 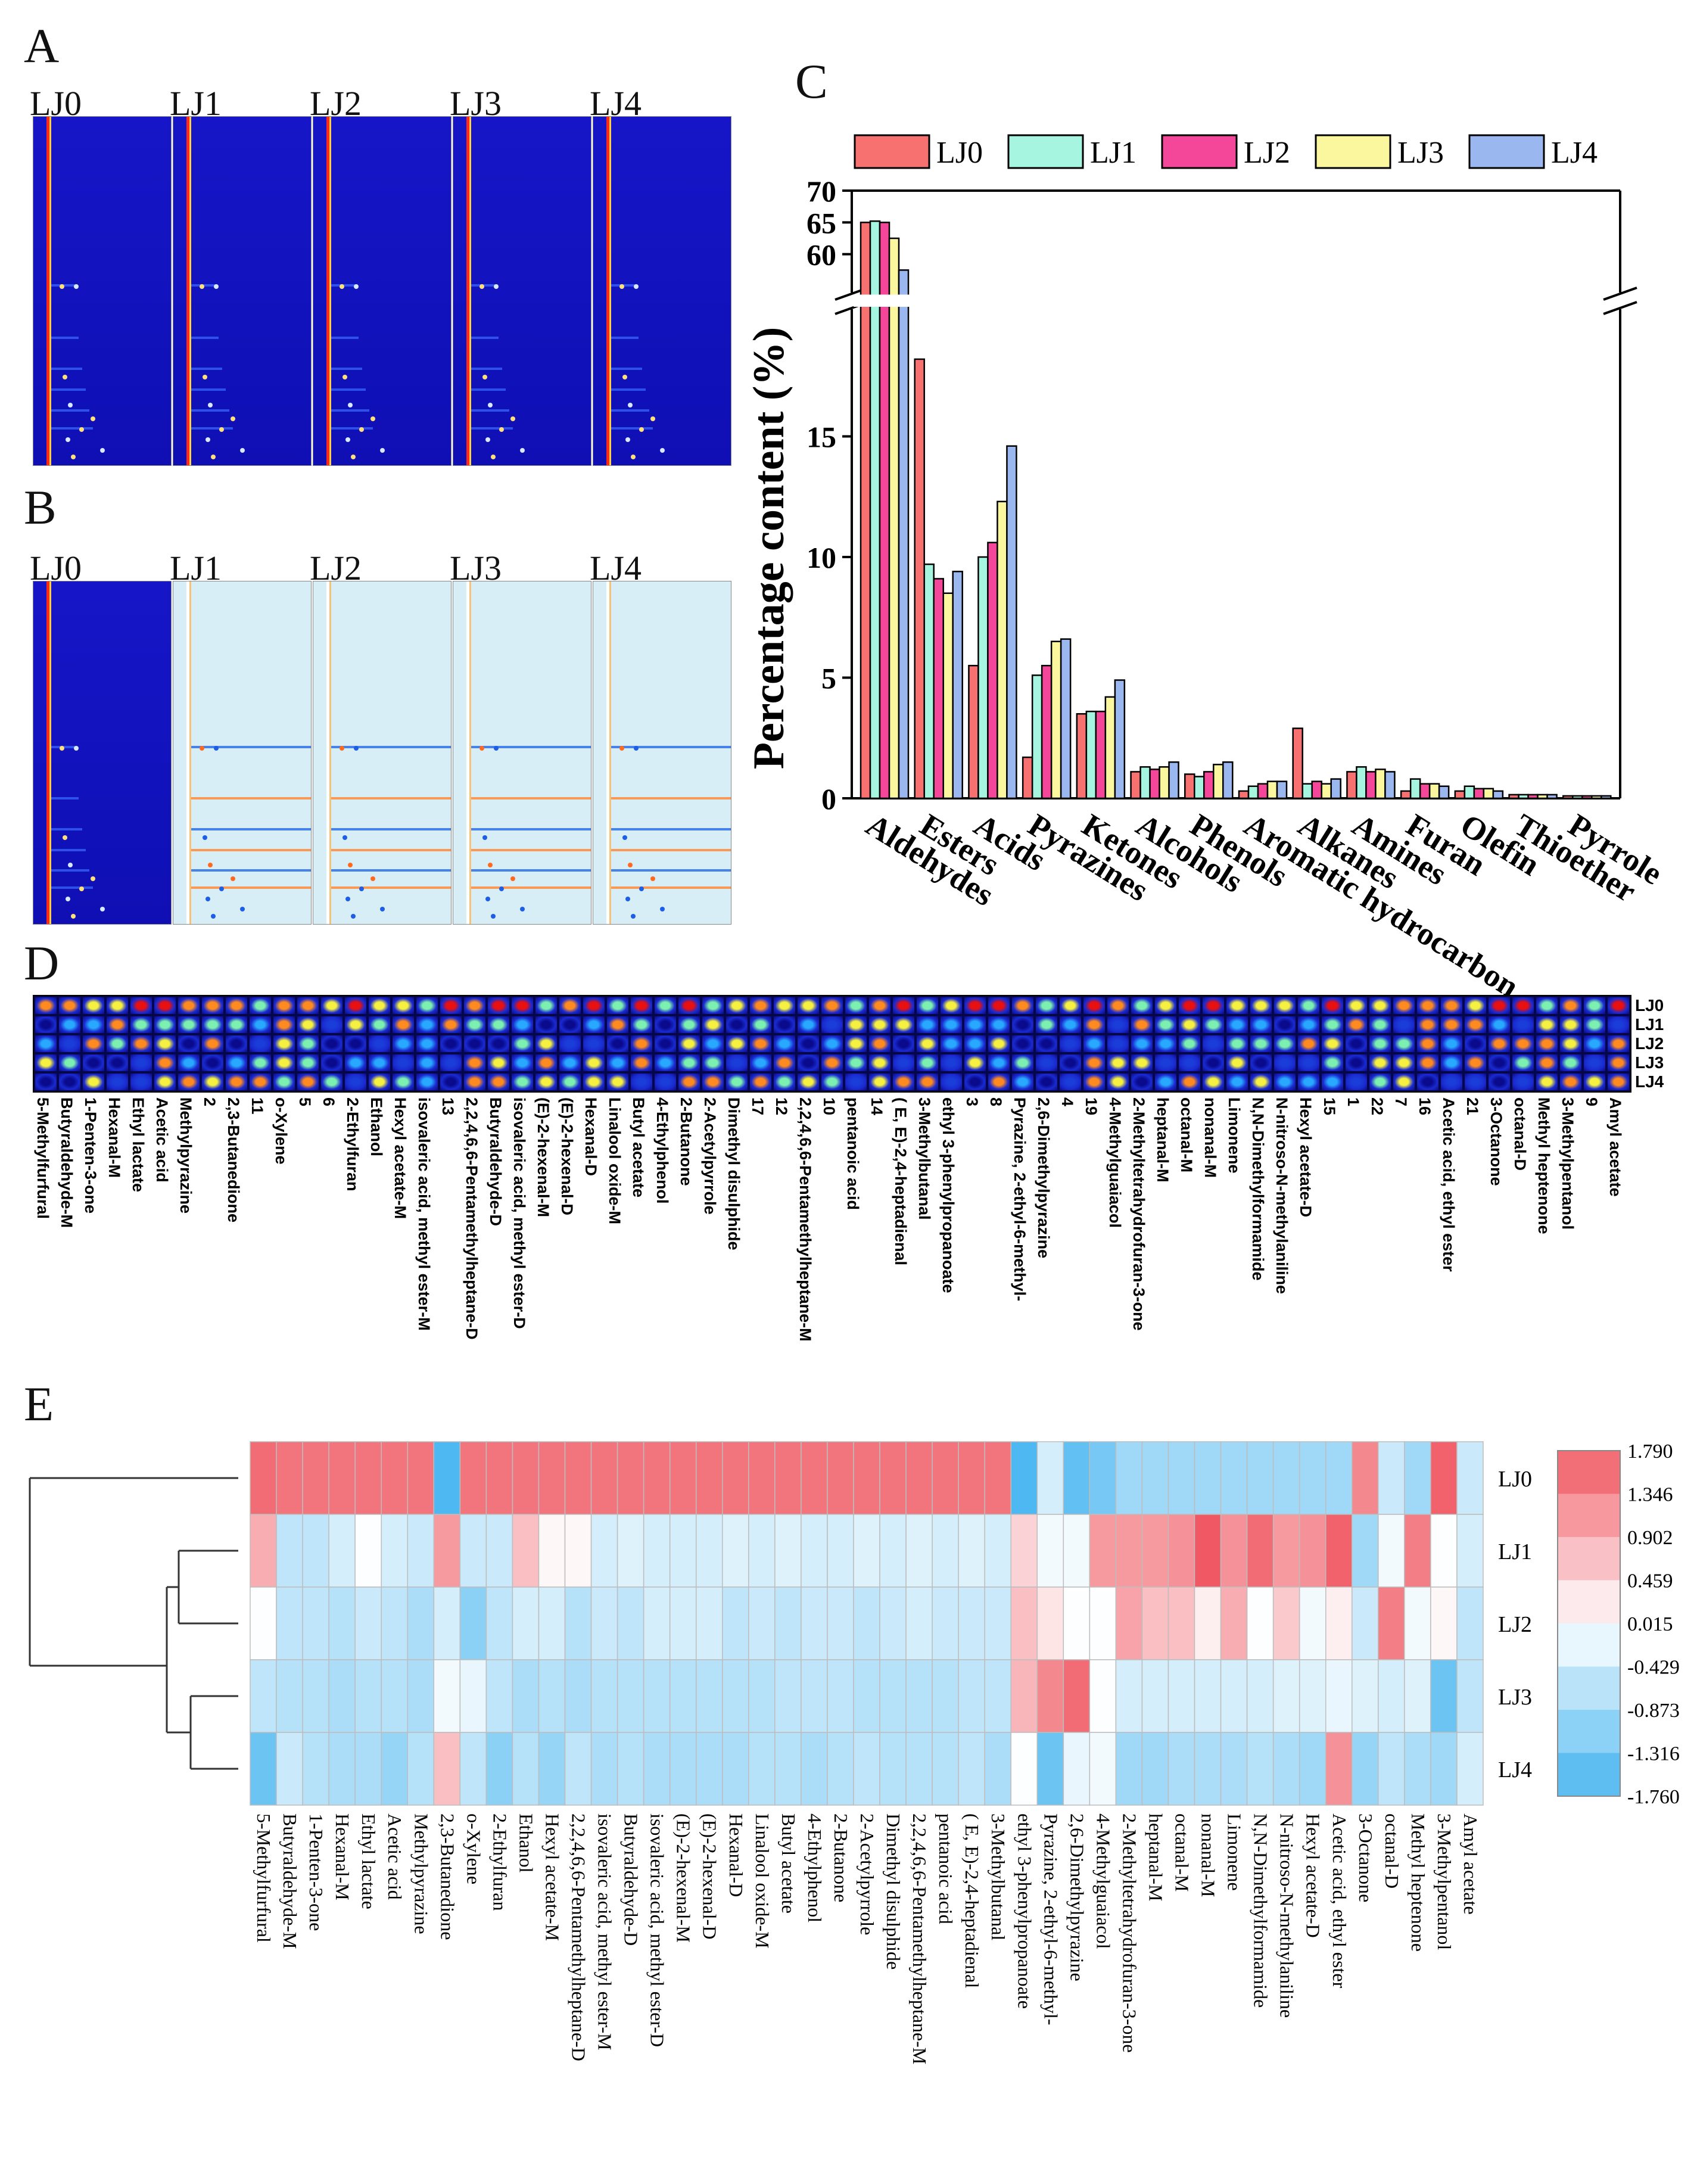 What do you see at coordinates (821, 191) in the screenshot?
I see `c-y-tick-label: 70` at bounding box center [821, 191].